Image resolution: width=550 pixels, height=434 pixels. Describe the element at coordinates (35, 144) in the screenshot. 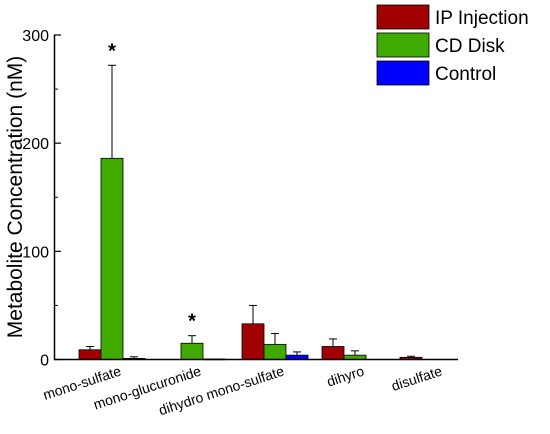

I see `y-tick-label: 200` at that location.